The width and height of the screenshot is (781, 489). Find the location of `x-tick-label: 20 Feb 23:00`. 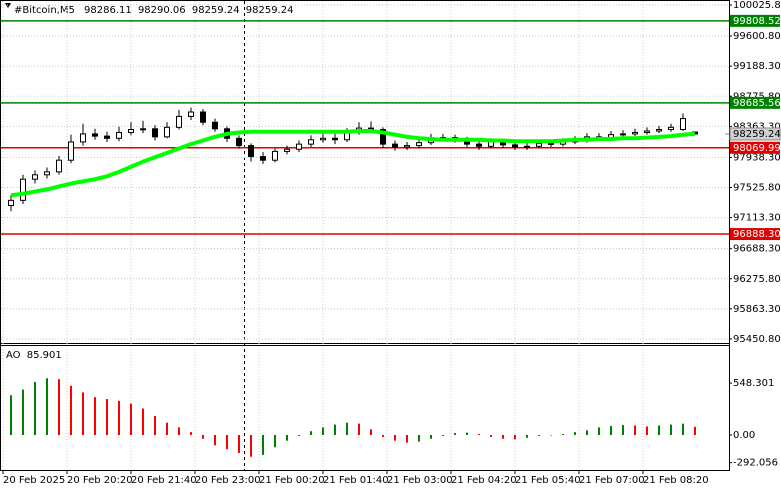

x-tick-label: 20 Feb 23:00 is located at coordinates (228, 480).